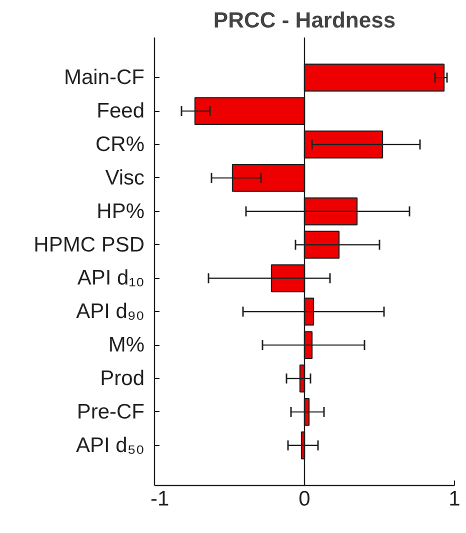  Describe the element at coordinates (304, 20) in the screenshot. I see `chart-title: PRCC - Hardness` at that location.